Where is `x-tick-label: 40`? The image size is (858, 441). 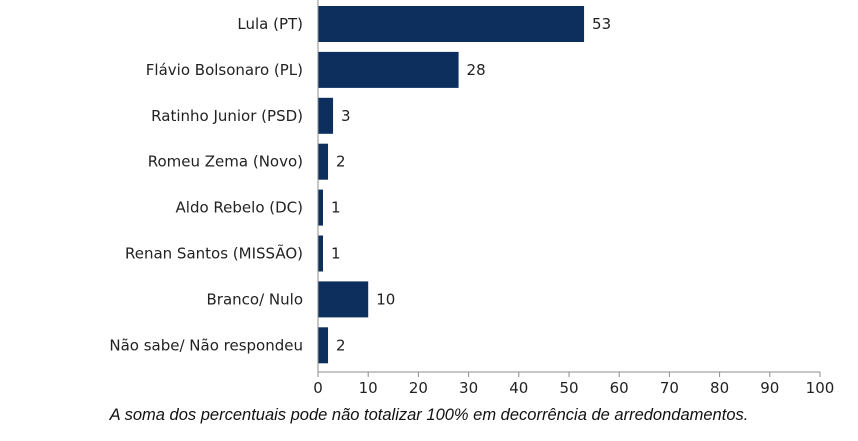
x-tick-label: 40 is located at coordinates (518, 388).